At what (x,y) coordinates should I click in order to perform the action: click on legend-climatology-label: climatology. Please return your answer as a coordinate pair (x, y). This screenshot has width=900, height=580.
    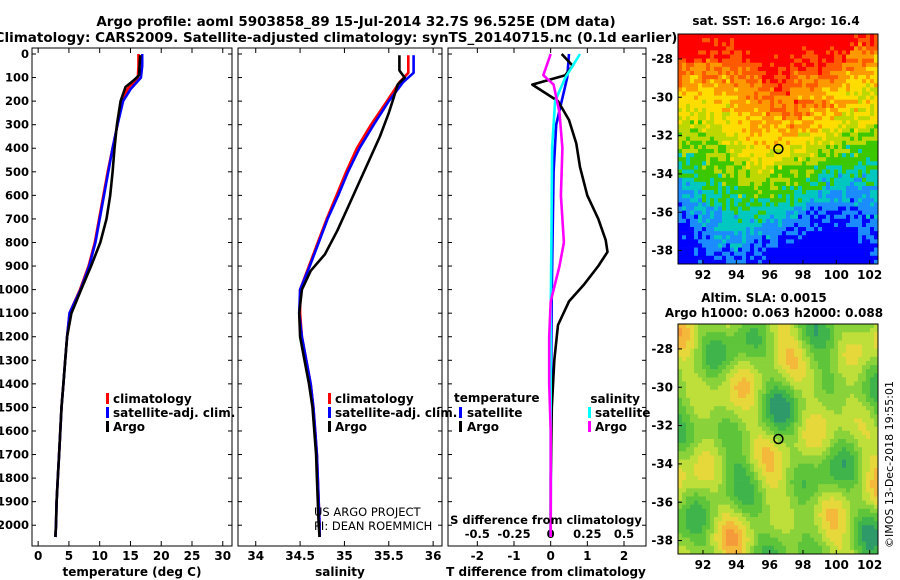
    Looking at the image, I should click on (152, 399).